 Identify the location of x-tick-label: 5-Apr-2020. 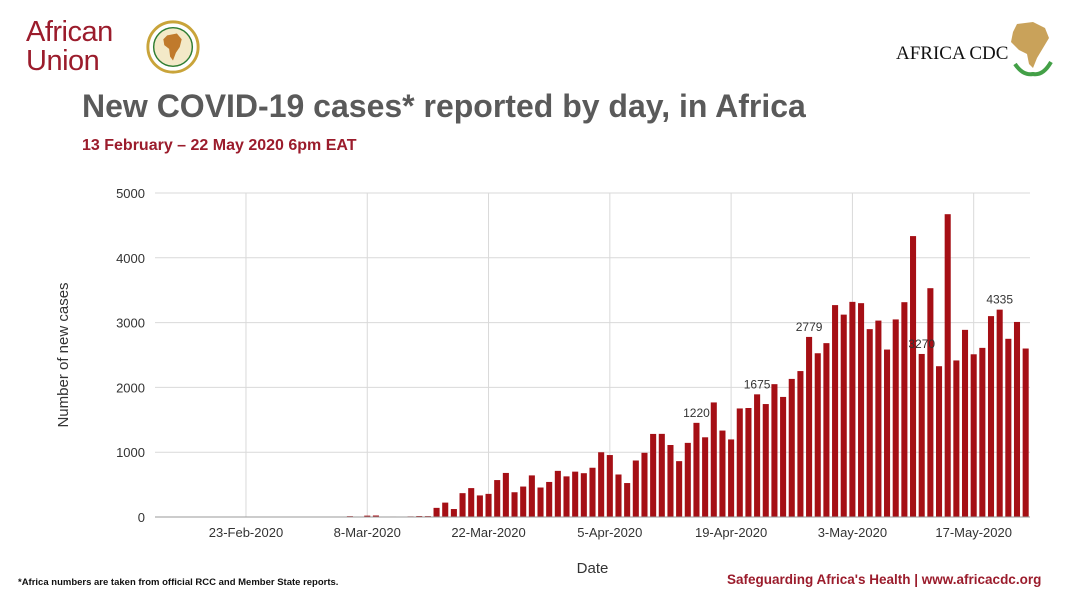
(609, 532).